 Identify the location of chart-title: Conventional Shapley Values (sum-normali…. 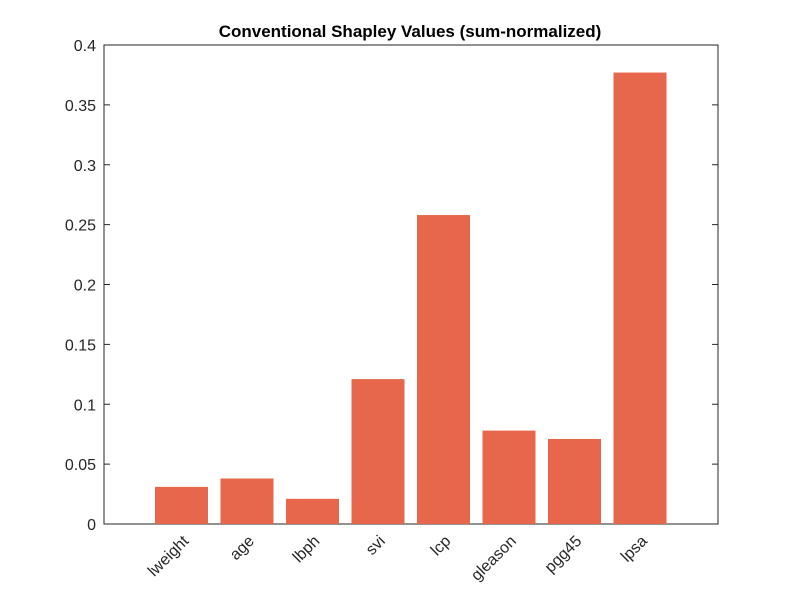
(410, 31).